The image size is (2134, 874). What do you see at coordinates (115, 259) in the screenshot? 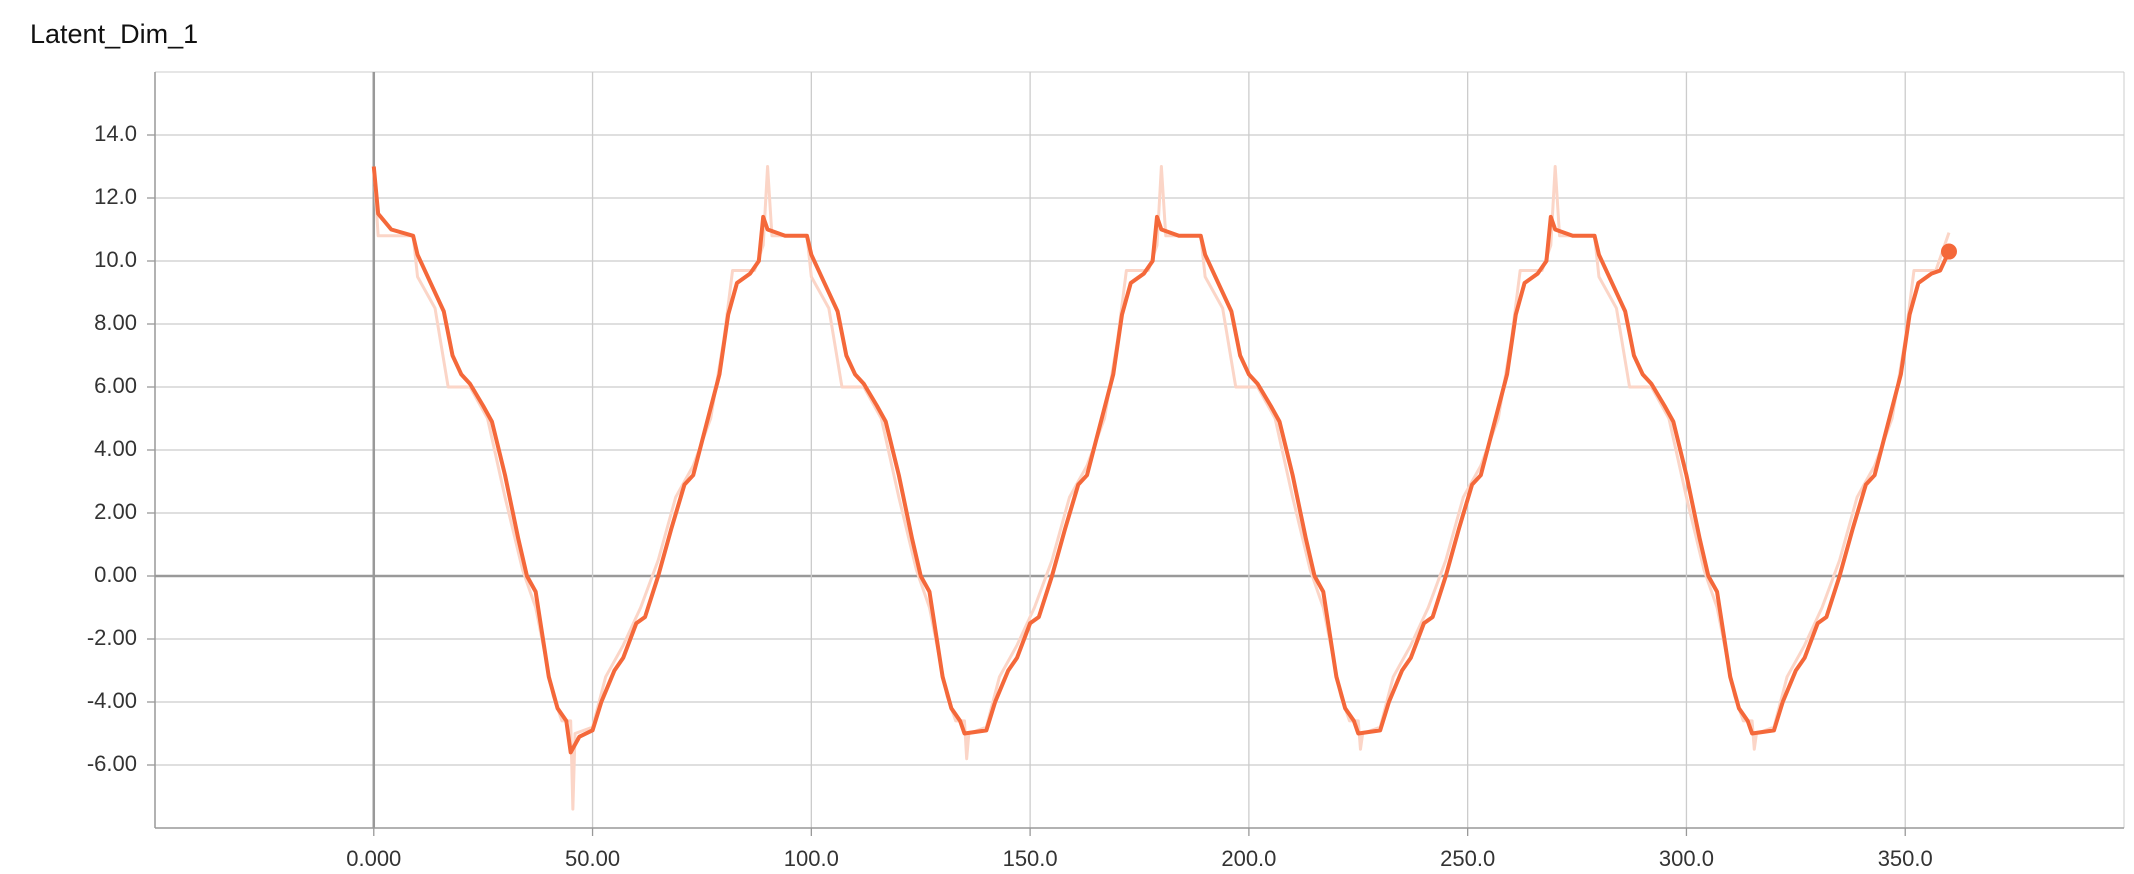
I see `y-tick-label: 10.0` at bounding box center [115, 259].